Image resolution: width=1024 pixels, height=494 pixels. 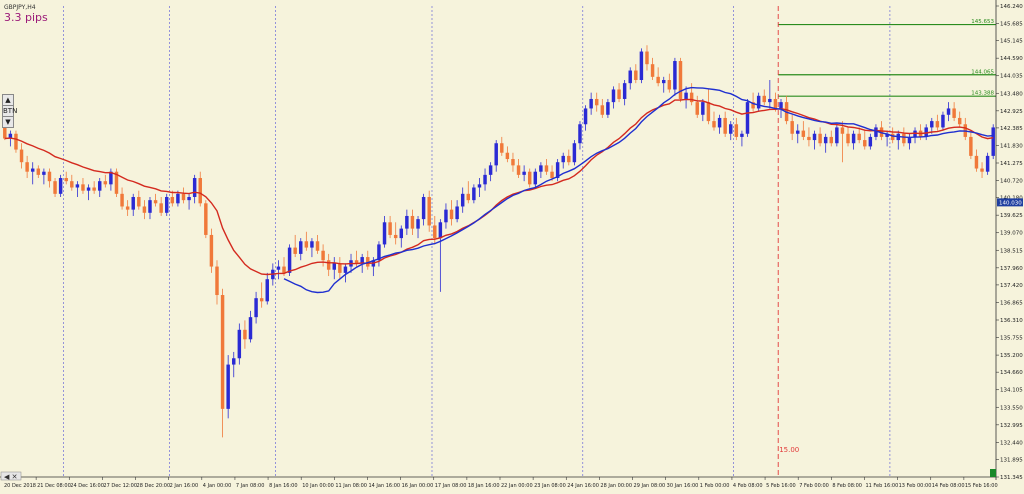 I want to click on time-tick-label: 20 Dec 2018, so click(x=20, y=486).